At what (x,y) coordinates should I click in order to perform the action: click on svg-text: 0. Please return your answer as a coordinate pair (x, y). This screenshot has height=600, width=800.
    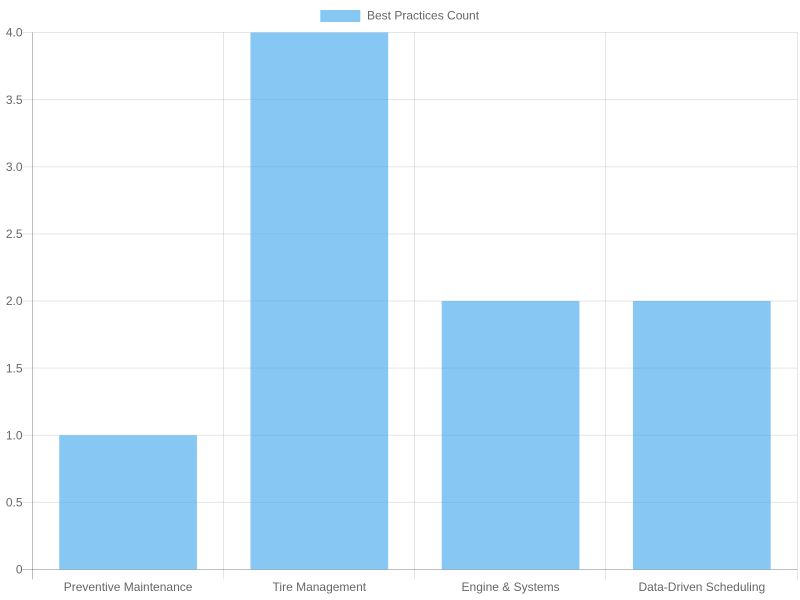
    Looking at the image, I should click on (19, 570).